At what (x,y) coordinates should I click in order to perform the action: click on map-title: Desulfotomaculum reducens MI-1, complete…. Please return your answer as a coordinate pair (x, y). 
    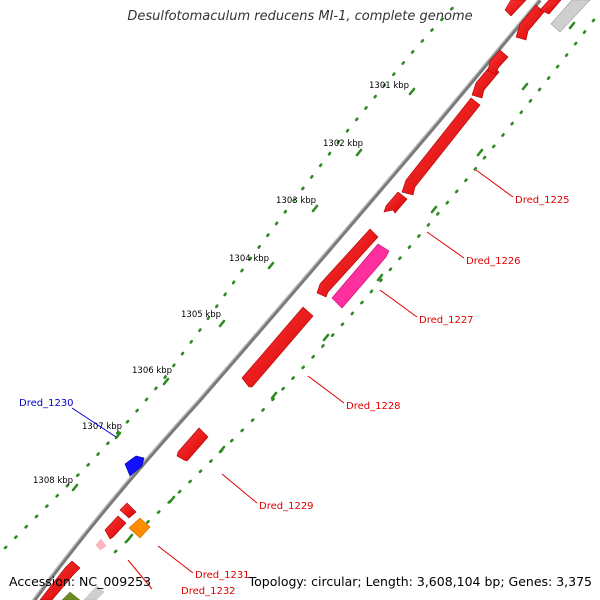
    Looking at the image, I should click on (300, 16).